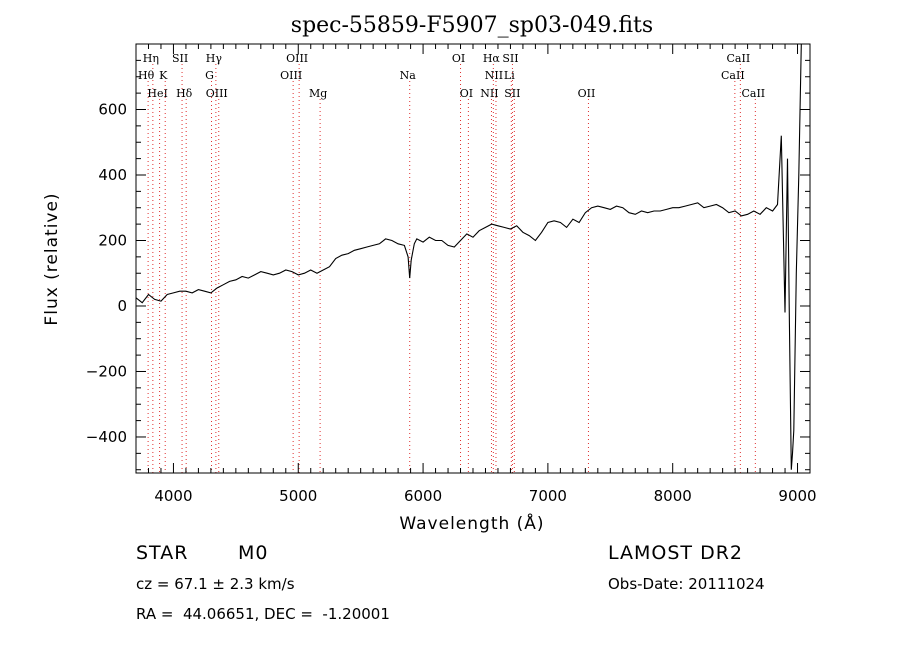  I want to click on x-tick-label: 6000, so click(423, 496).